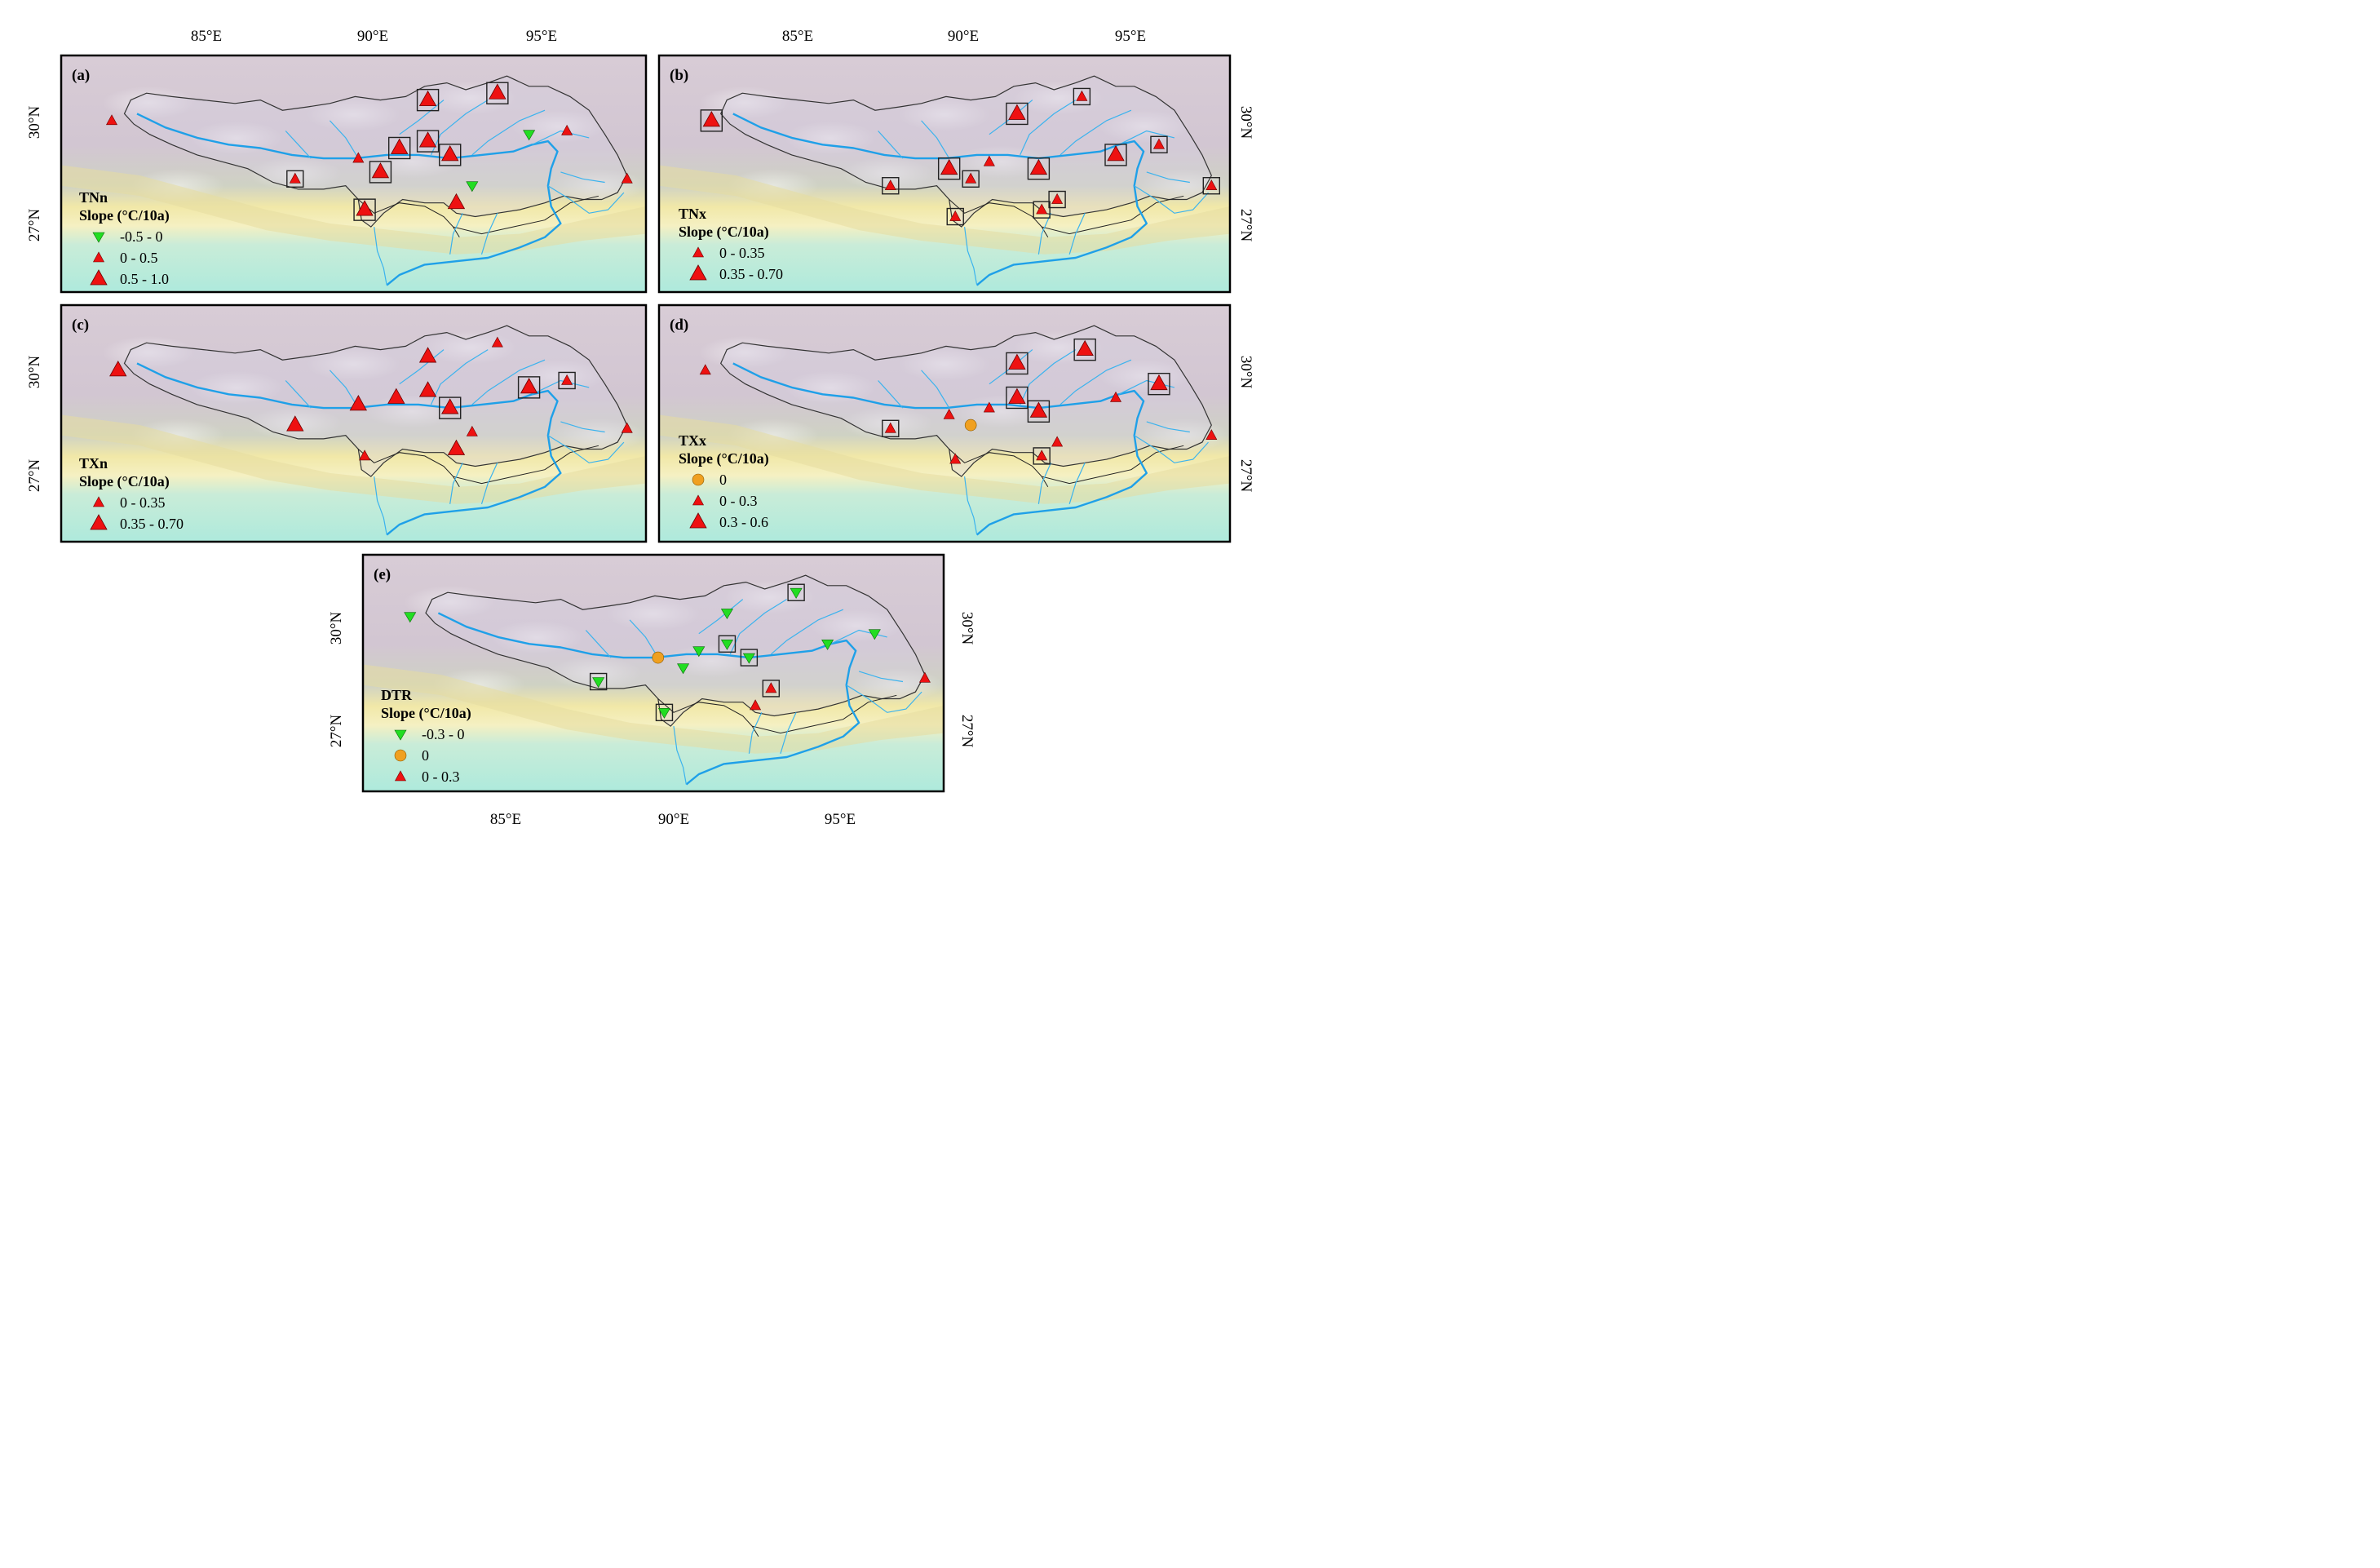  What do you see at coordinates (426, 755) in the screenshot?
I see `legend-range: 0` at bounding box center [426, 755].